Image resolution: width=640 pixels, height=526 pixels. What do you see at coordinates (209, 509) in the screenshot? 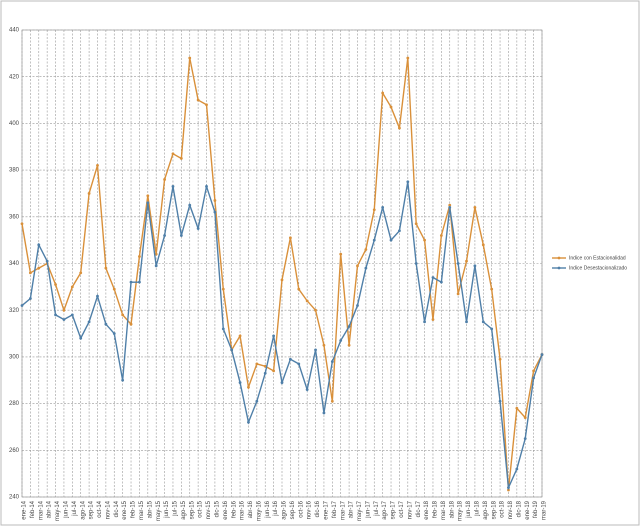
I see `x-tick-label: nov-15` at bounding box center [209, 509].